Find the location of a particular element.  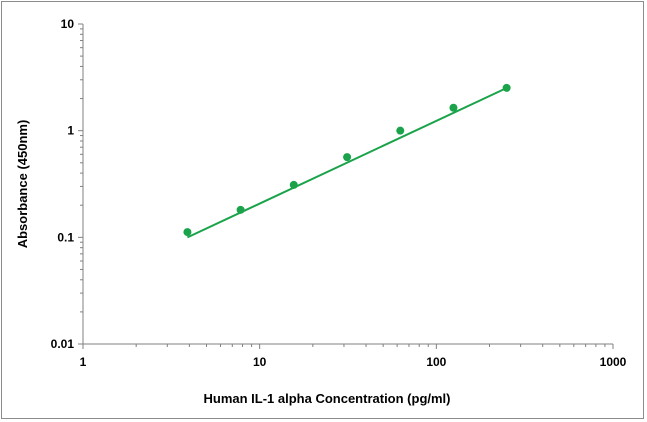

x-ticks is located at coordinates (348, 346).